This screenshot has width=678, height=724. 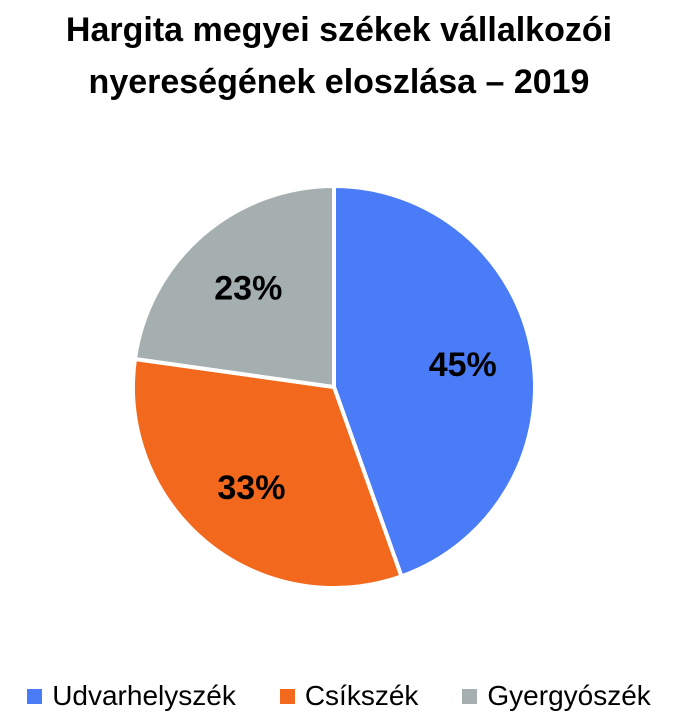 What do you see at coordinates (251, 488) in the screenshot?
I see `data-label-csikszek: 33%` at bounding box center [251, 488].